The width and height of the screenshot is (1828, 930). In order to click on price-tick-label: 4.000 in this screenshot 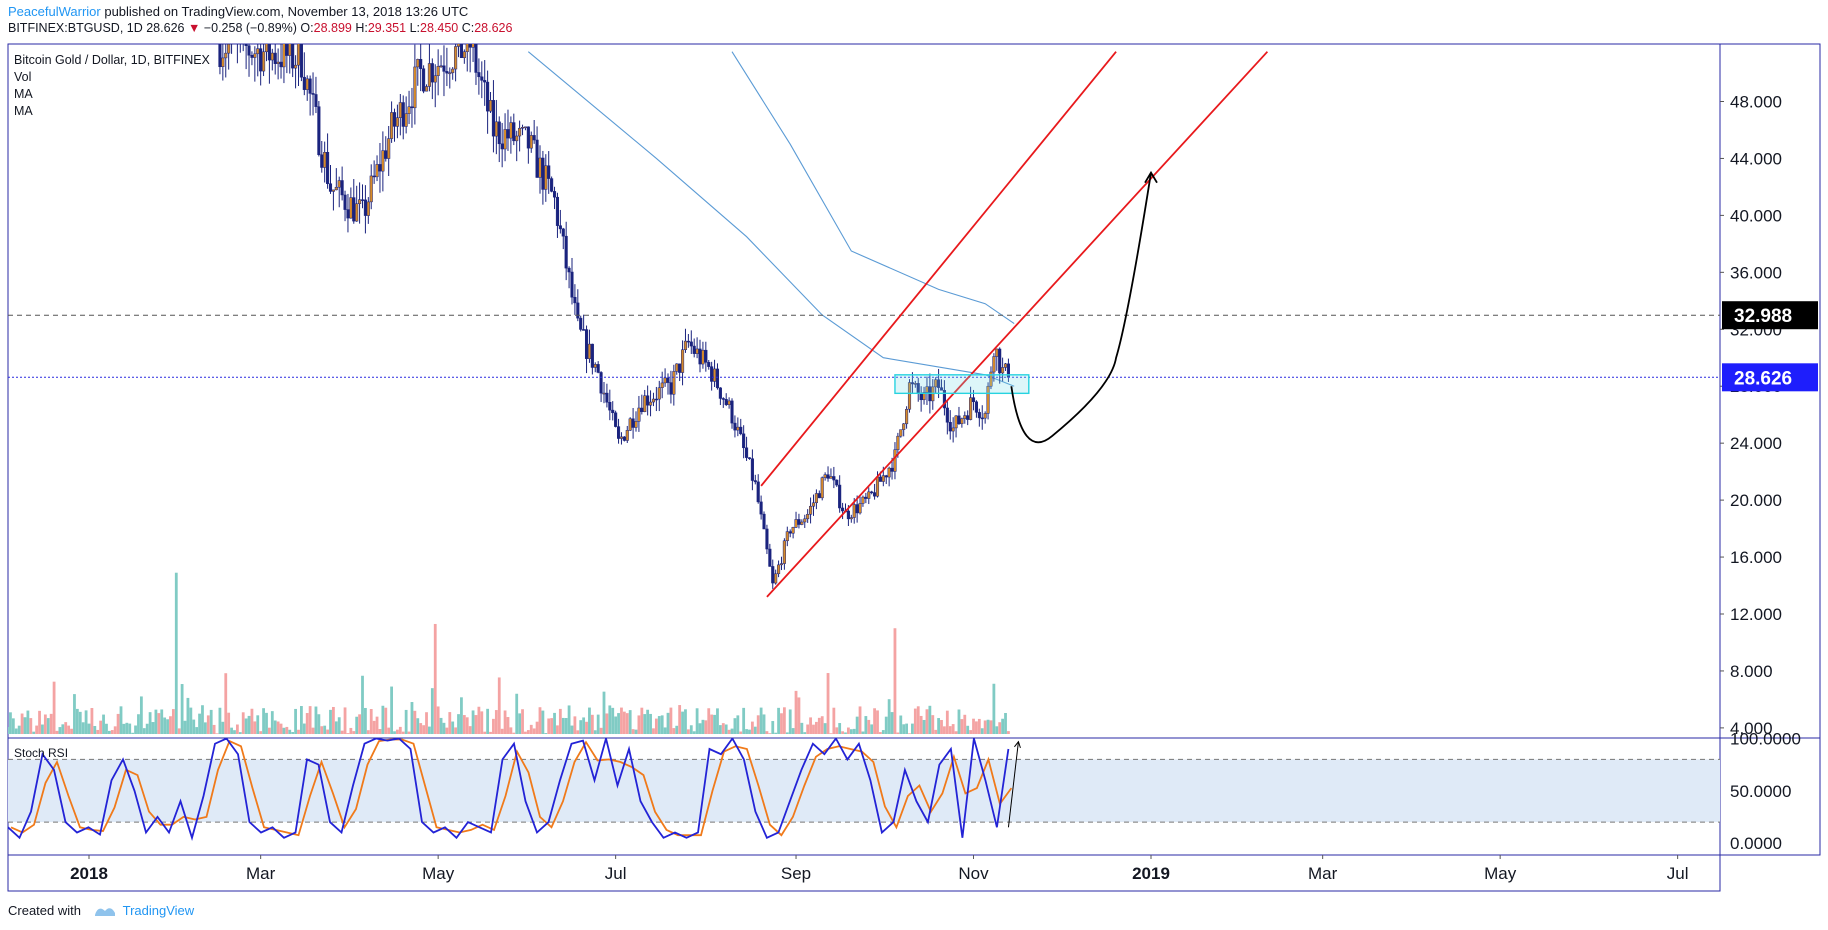, I will do `click(1751, 728)`.